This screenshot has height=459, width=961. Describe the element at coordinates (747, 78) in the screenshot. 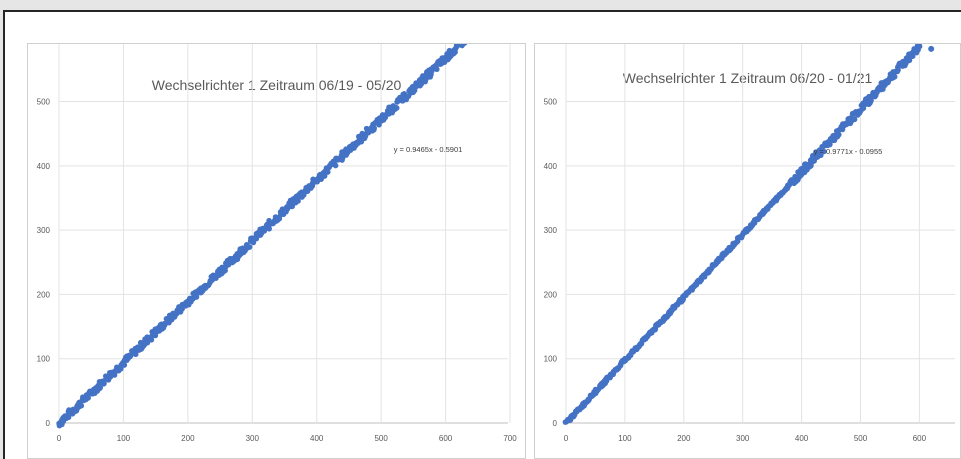

I see `chart-title-2: Wechselrichter 1 Zeitraum 06/20 - 01/21` at that location.